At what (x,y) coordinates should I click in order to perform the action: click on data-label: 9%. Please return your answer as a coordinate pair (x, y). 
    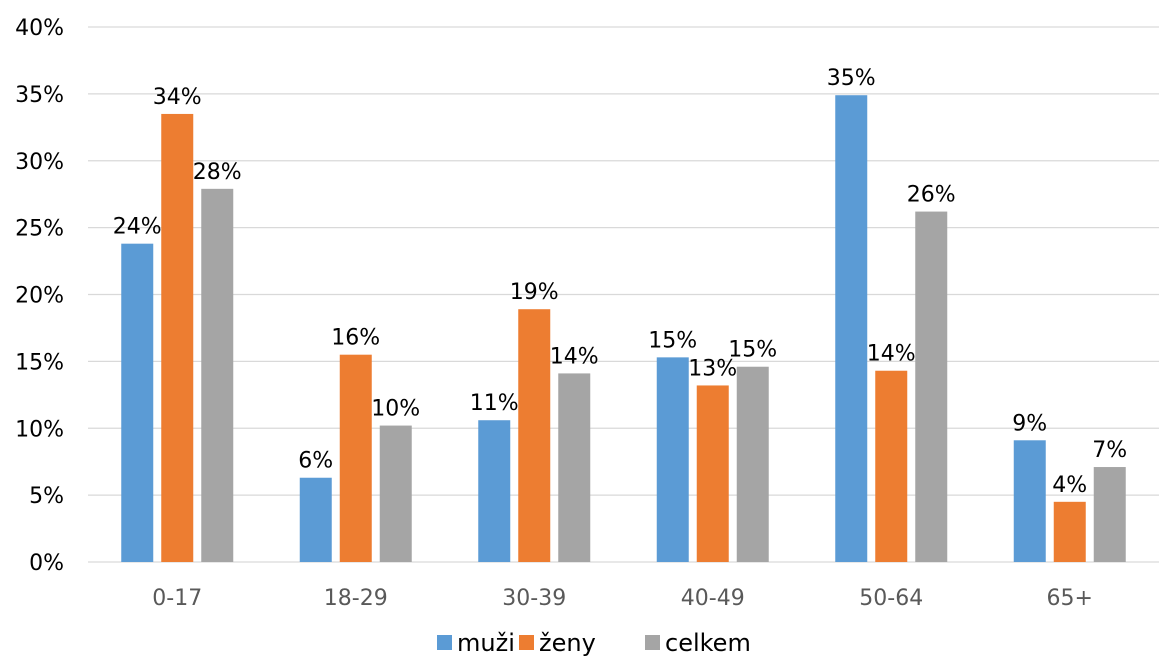
    Looking at the image, I should click on (1029, 423).